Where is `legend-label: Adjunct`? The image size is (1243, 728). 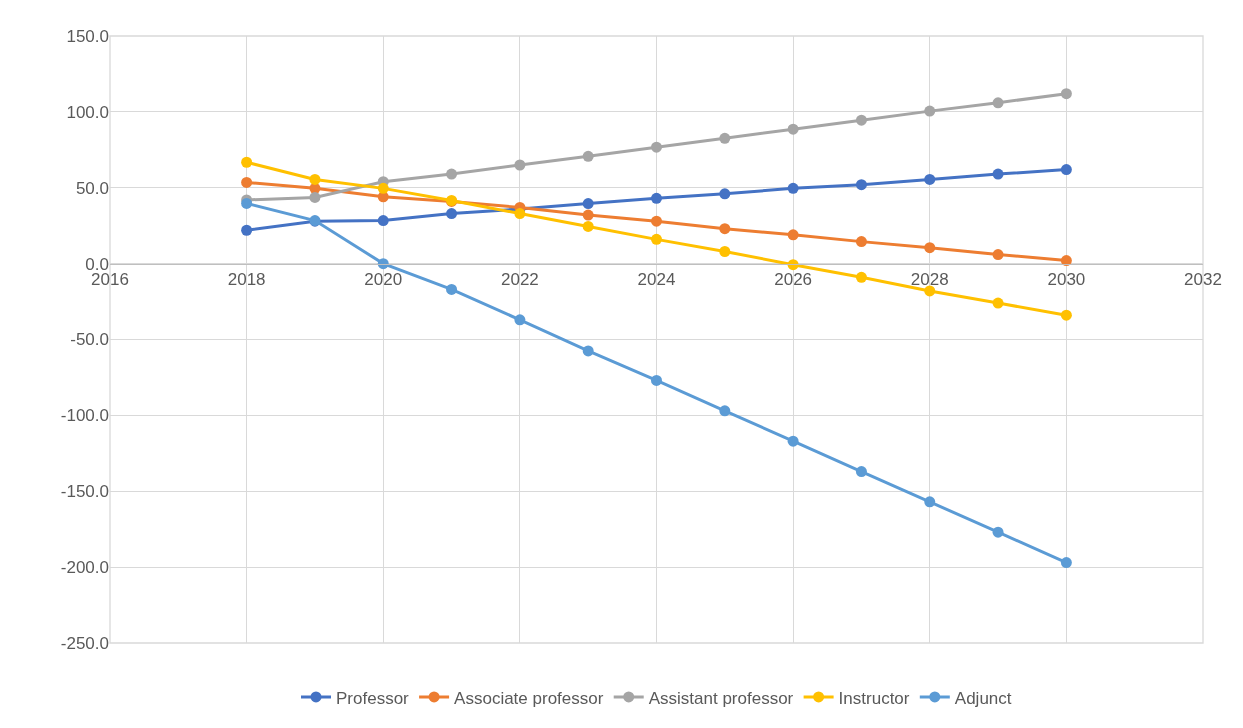
legend-label: Adjunct is located at coordinates (983, 698).